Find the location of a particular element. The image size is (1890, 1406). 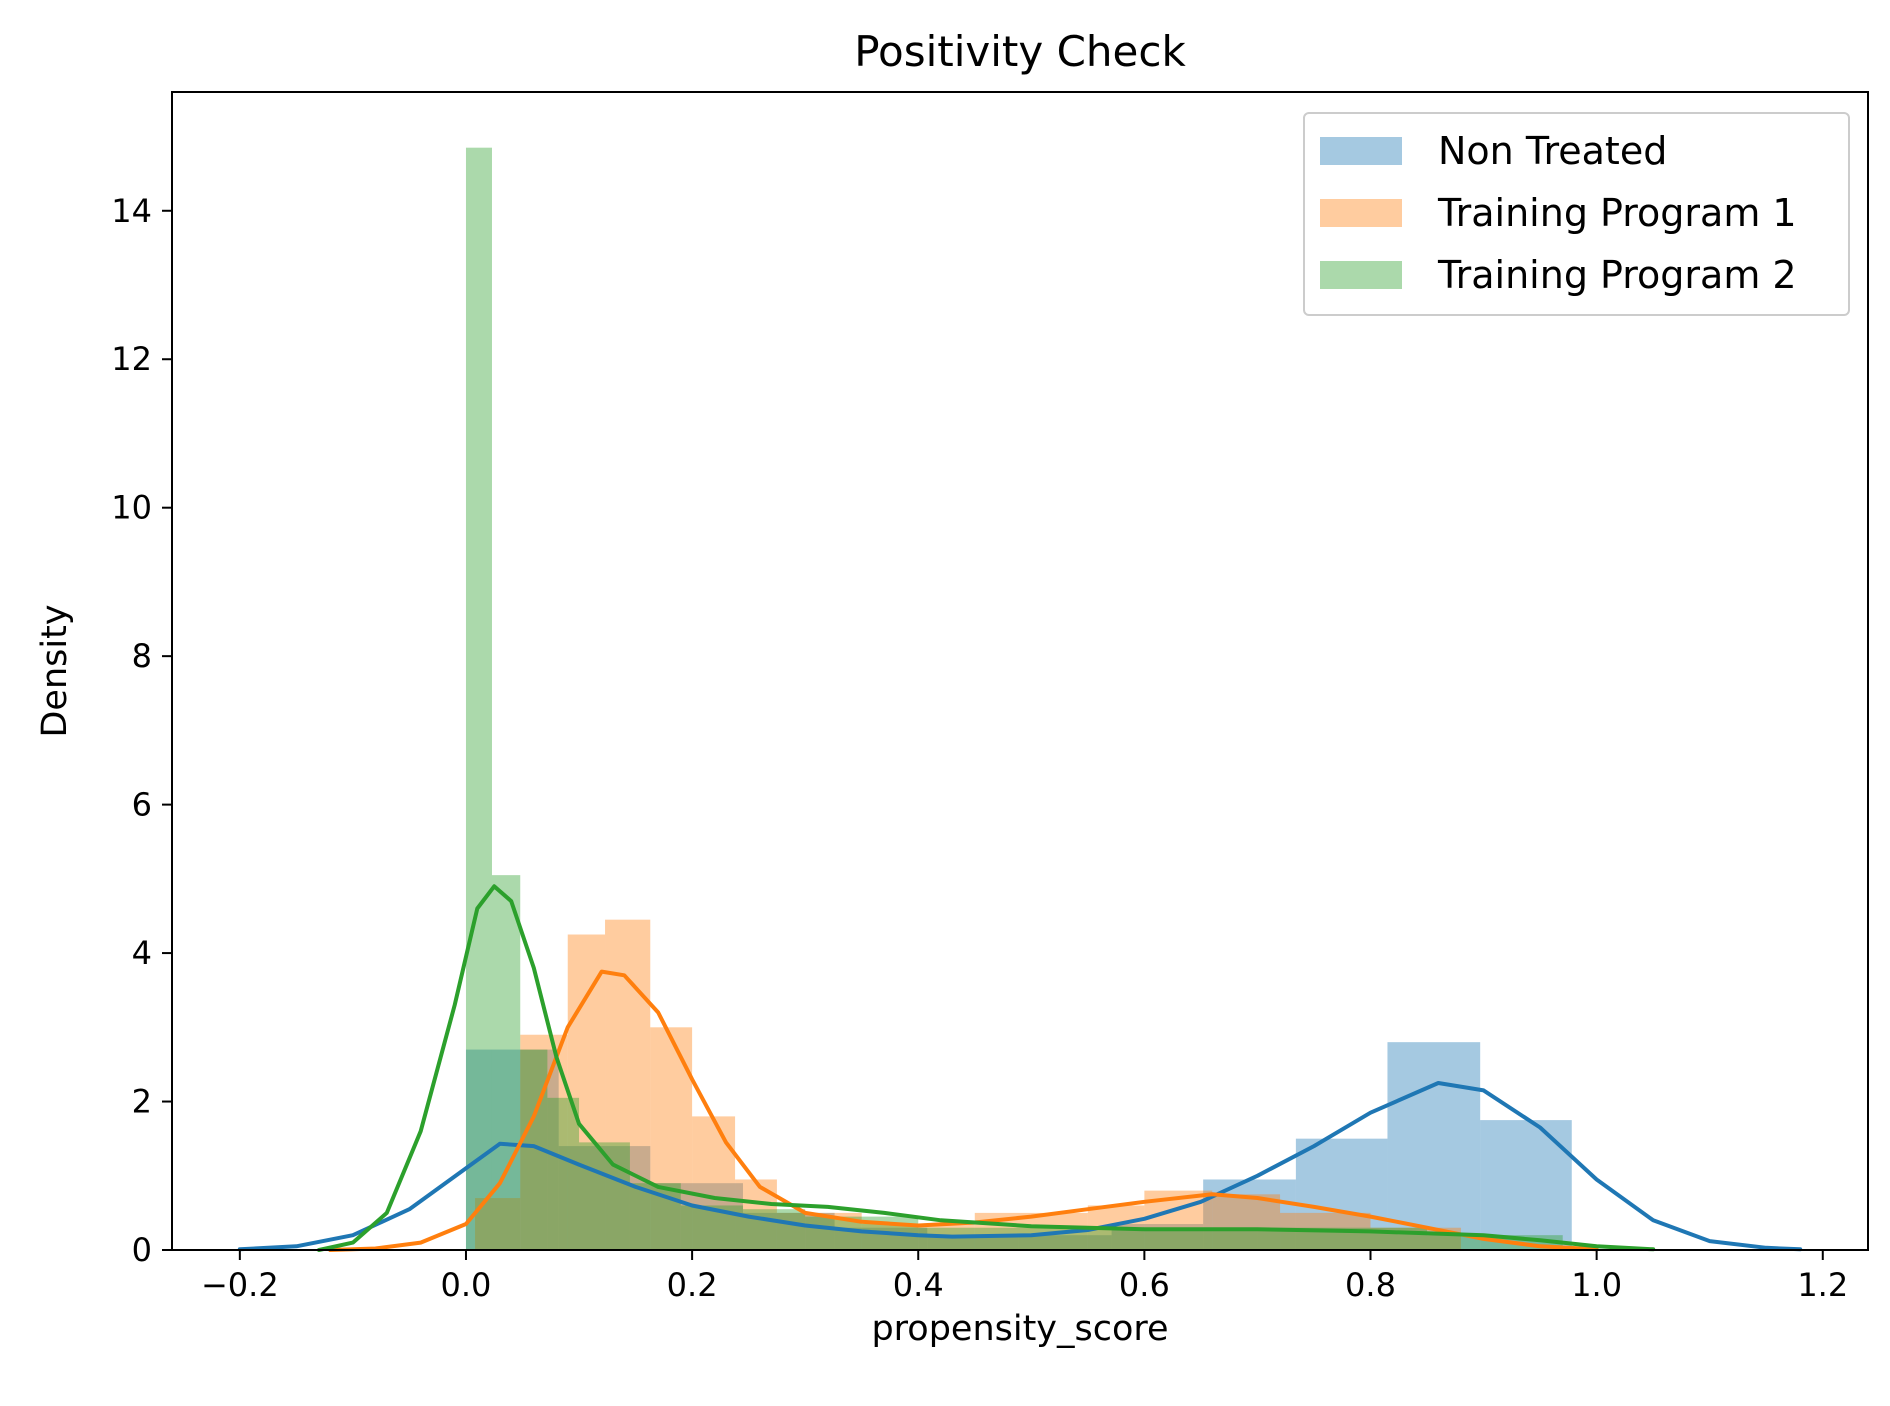

x-tick-label-4: 0.6 is located at coordinates (1144, 1285).